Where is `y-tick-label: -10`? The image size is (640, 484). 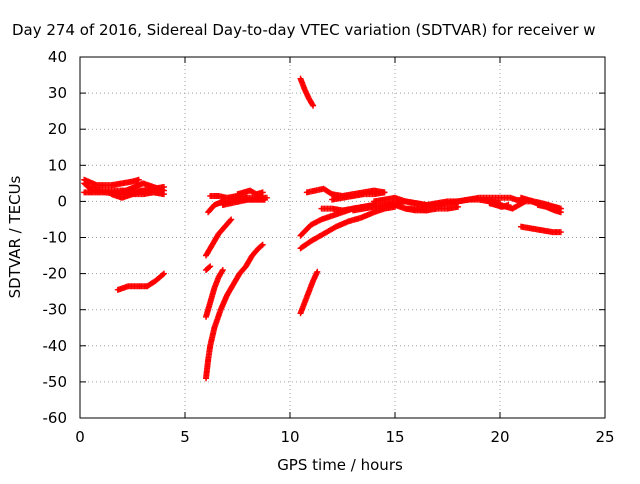 y-tick-label: -10 is located at coordinates (55, 238).